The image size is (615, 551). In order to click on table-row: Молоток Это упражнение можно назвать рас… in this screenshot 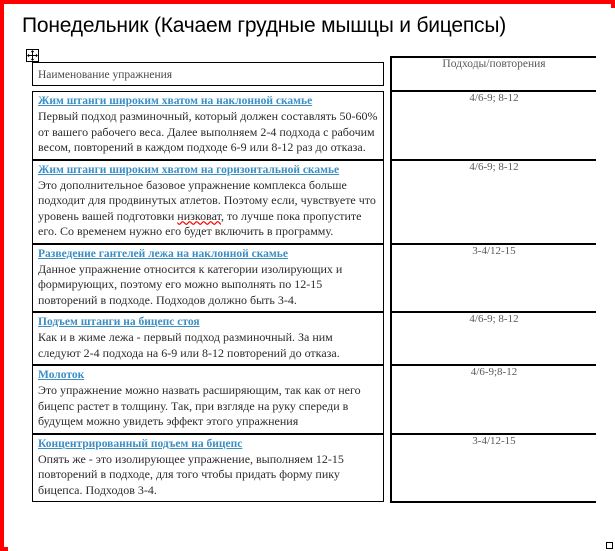, I will do `click(314, 400)`.